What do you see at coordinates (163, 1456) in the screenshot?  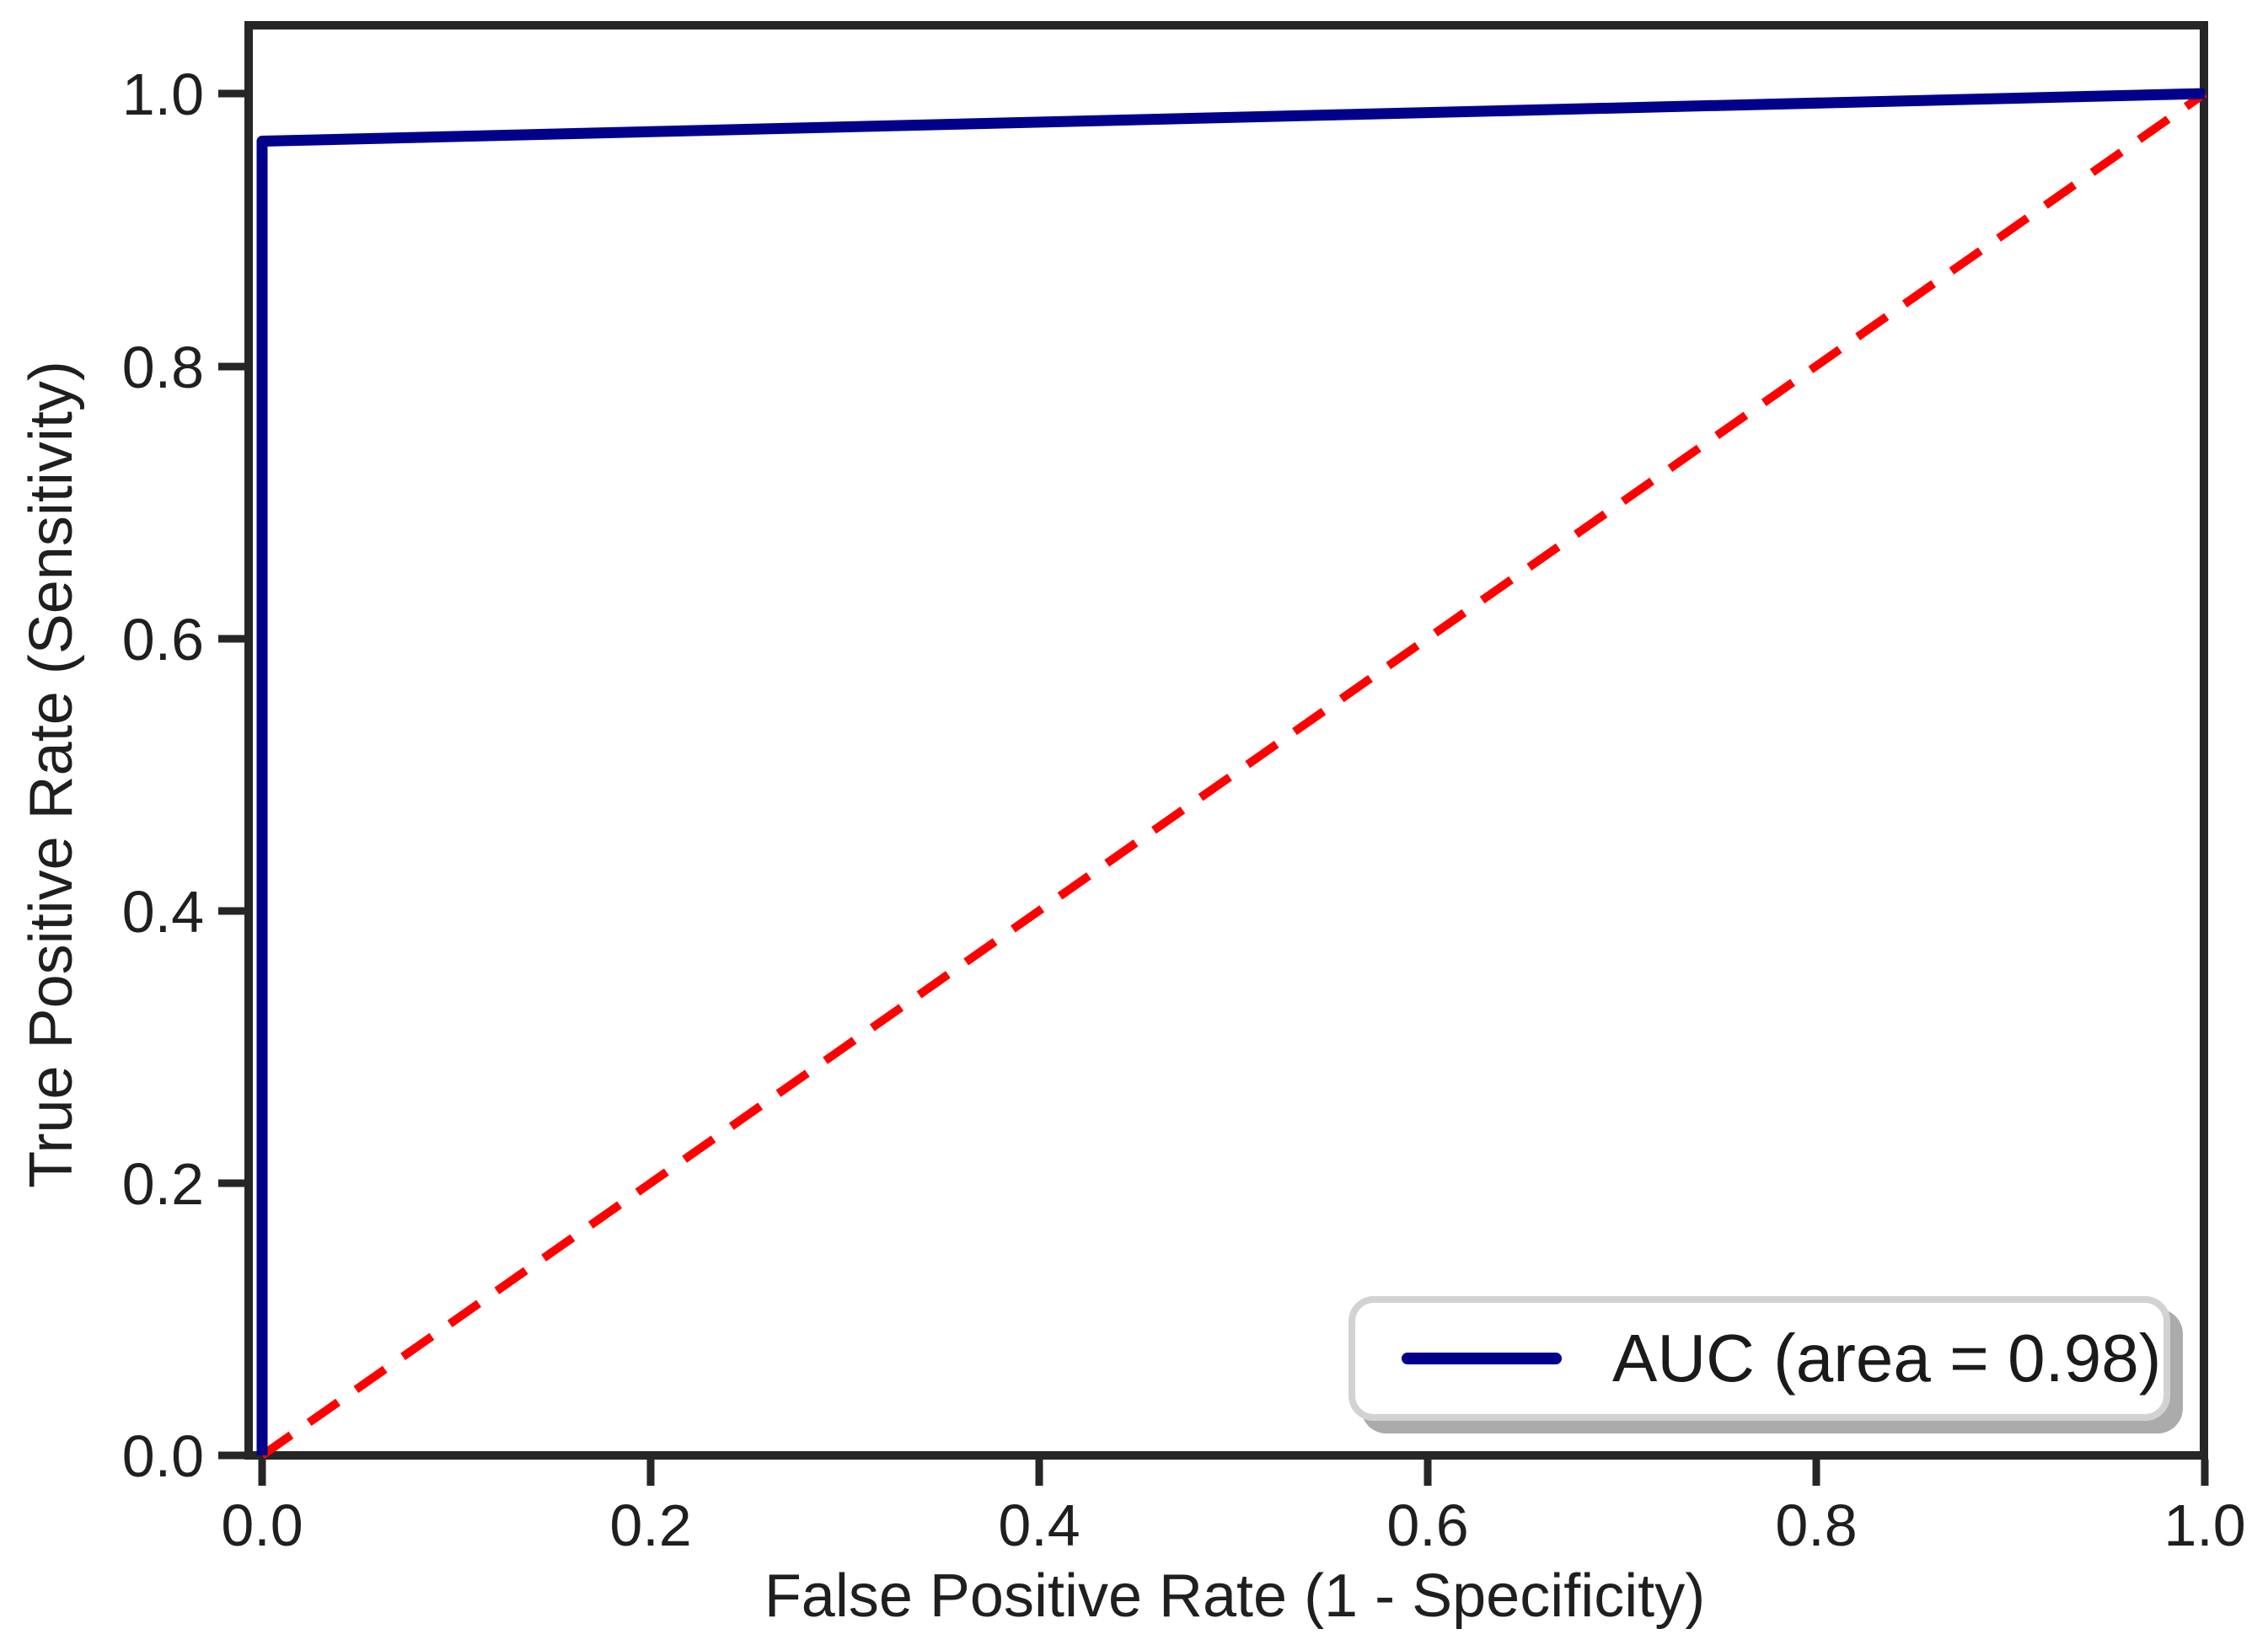 I see `y-tick-label: 0.0` at bounding box center [163, 1456].